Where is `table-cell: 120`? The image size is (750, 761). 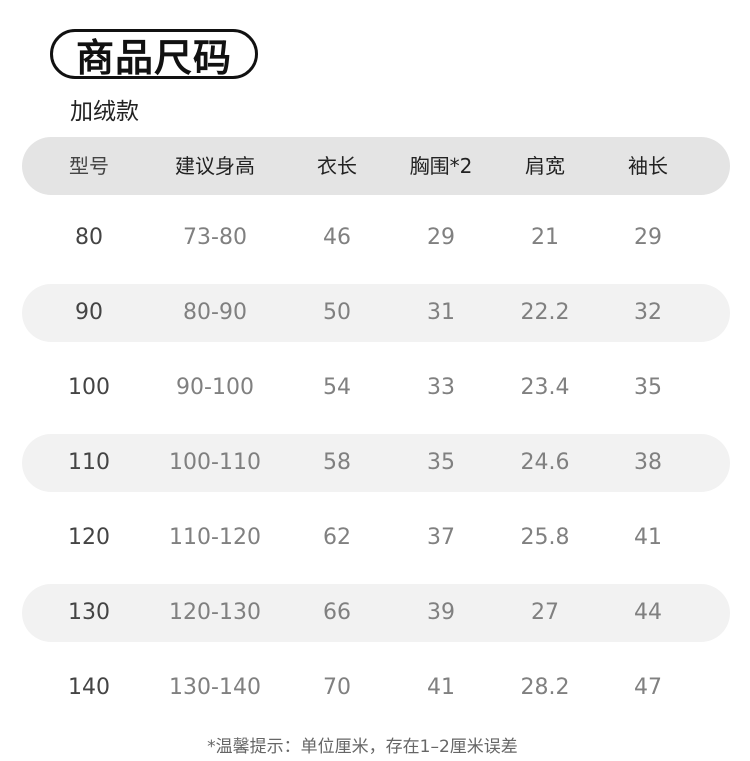
table-cell: 120 is located at coordinates (89, 537).